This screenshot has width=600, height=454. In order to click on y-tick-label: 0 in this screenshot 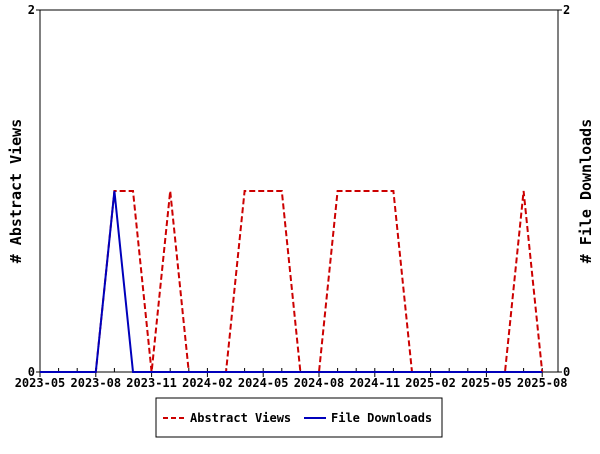, I will do `click(31, 372)`.